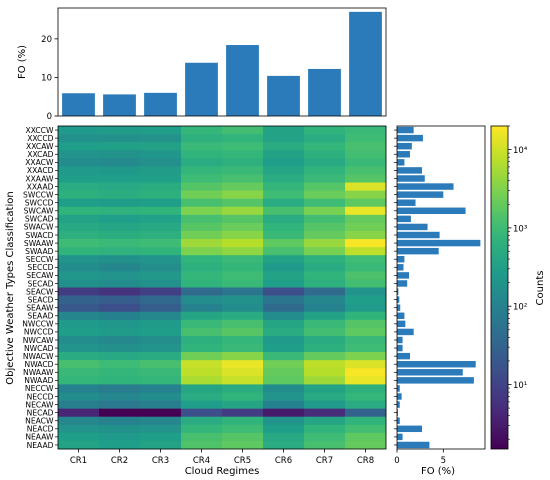  Describe the element at coordinates (39, 332) in the screenshot. I see `heatmap-ytick-label: NWCCD` at that location.